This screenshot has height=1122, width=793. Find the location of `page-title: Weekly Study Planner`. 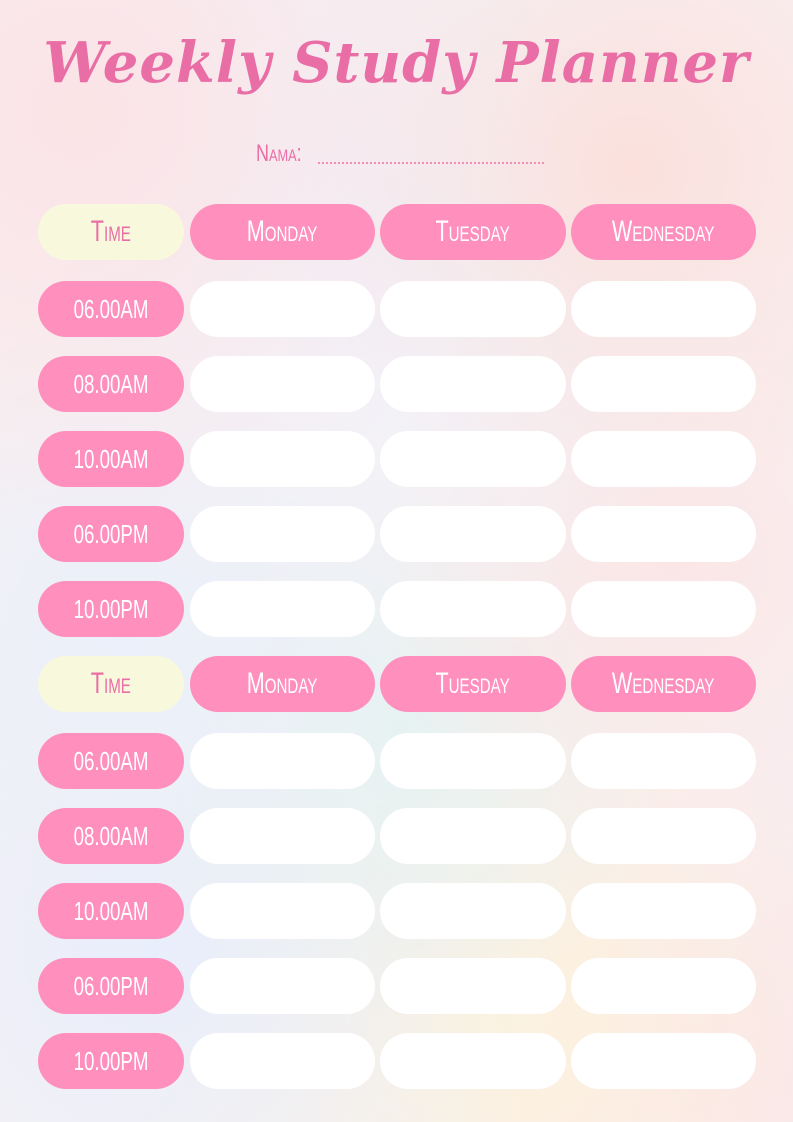

page-title: Weekly Study Planner is located at coordinates (396, 63).